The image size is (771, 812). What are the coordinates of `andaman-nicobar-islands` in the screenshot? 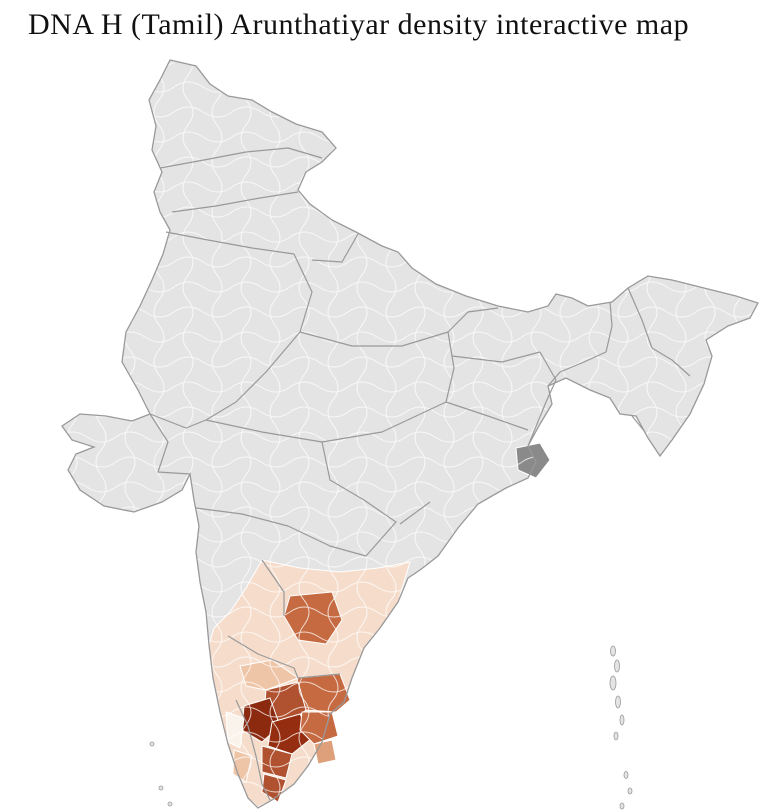 It's located at (621, 727).